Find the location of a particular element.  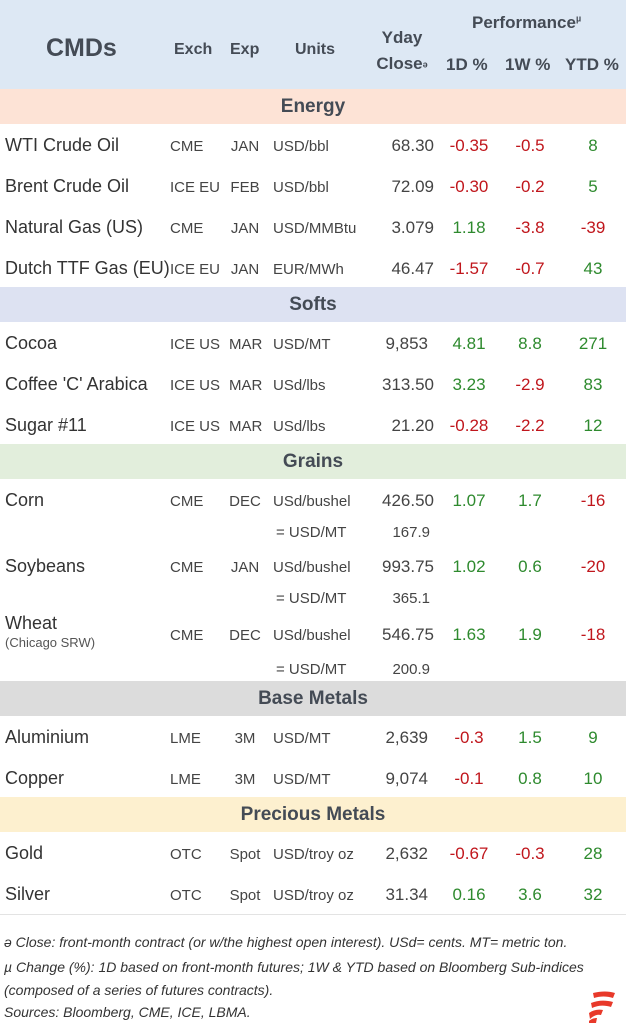

change-ytd: -20 is located at coordinates (593, 566).